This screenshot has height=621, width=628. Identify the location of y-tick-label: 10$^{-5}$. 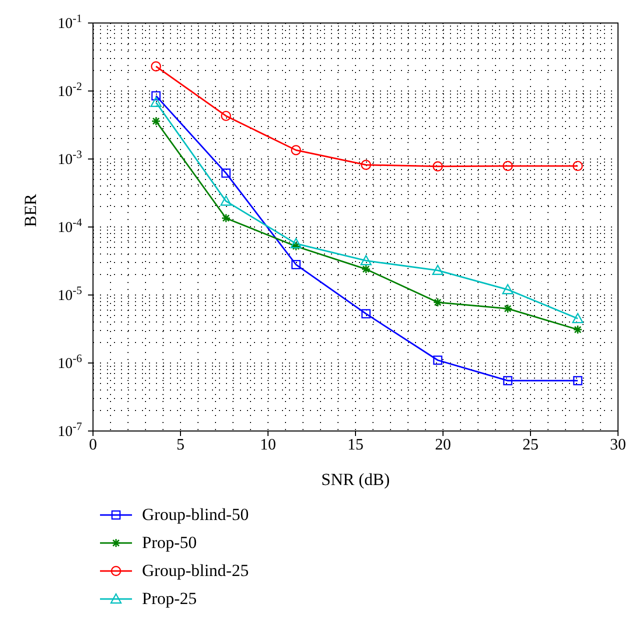
(70, 294).